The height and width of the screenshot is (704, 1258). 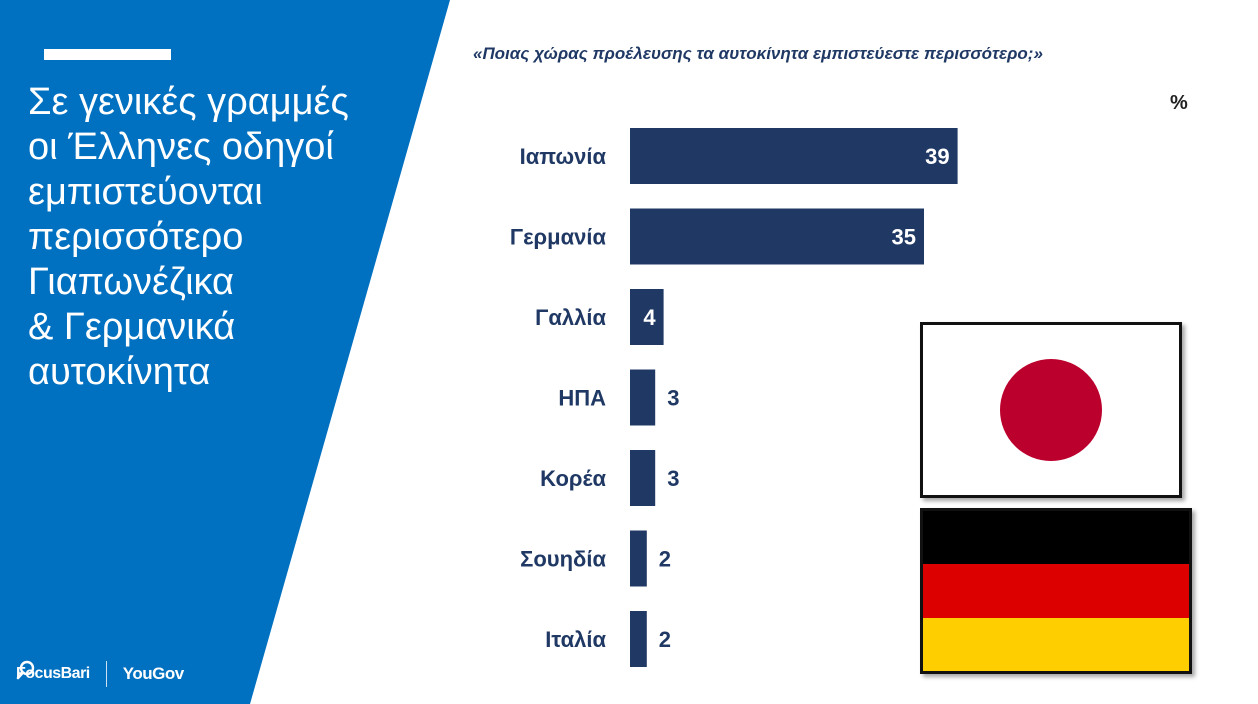 I want to click on headline-line: εμπιστεύονται, so click(x=145, y=192).